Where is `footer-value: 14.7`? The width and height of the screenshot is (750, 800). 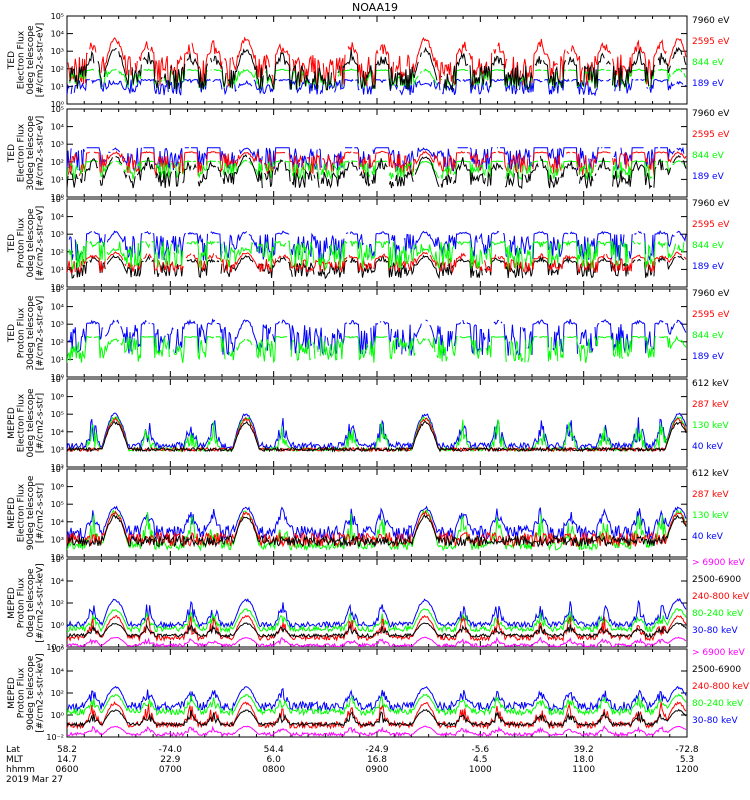 footer-value: 14.7 is located at coordinates (67, 760).